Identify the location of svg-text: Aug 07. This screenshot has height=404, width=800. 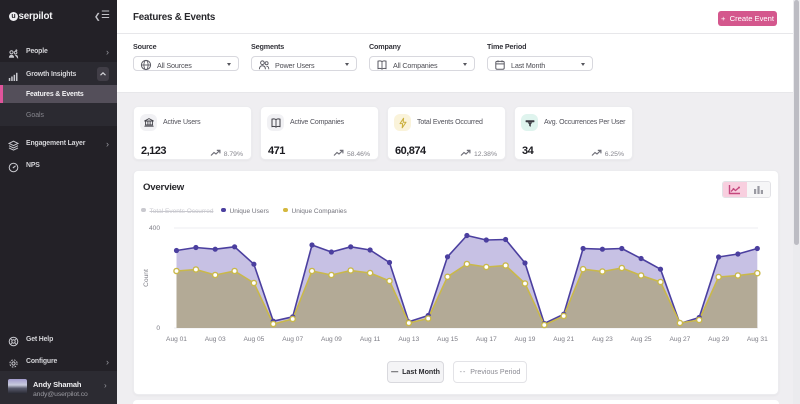
(292, 339).